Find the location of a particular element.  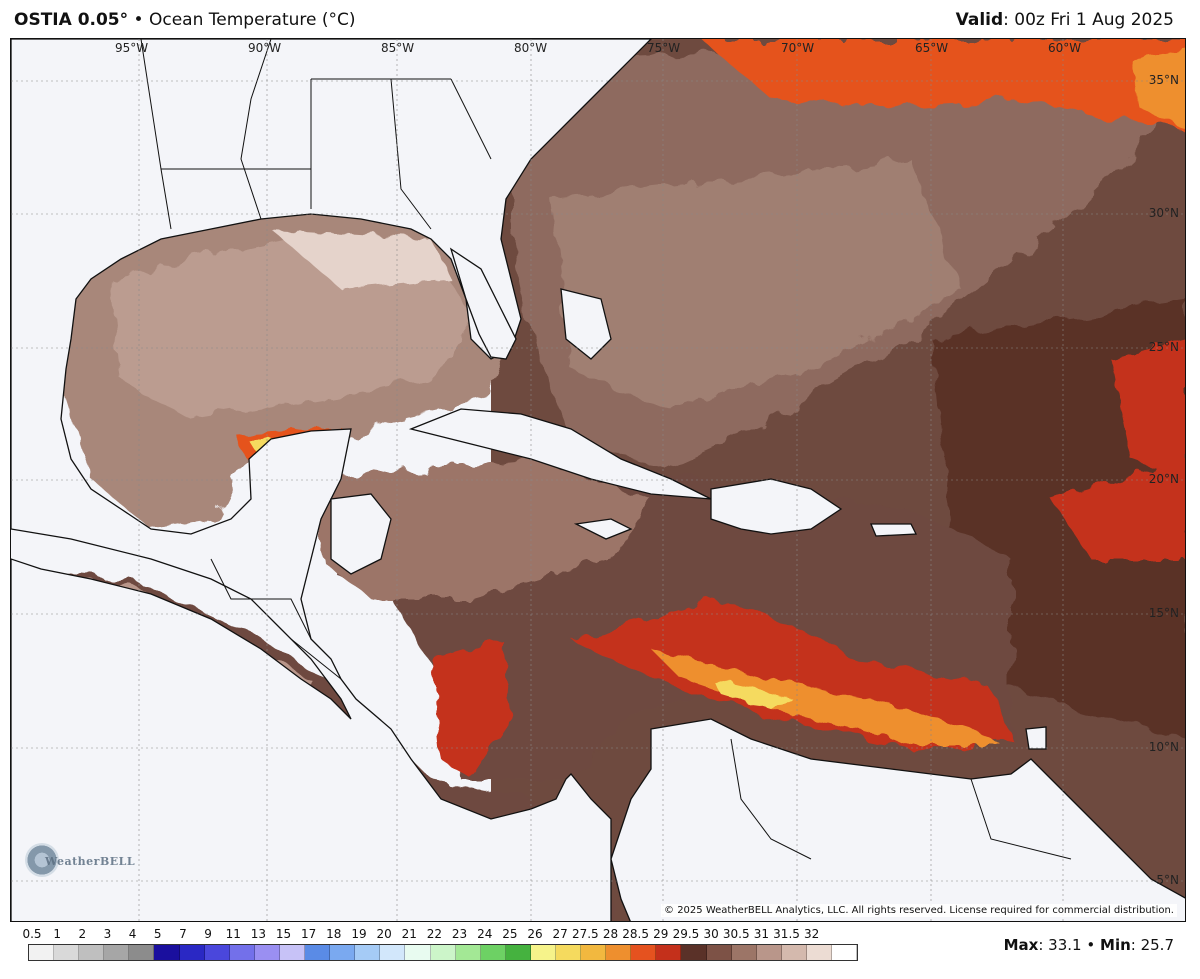

colorbar-tick-label: 13 is located at coordinates (258, 934).